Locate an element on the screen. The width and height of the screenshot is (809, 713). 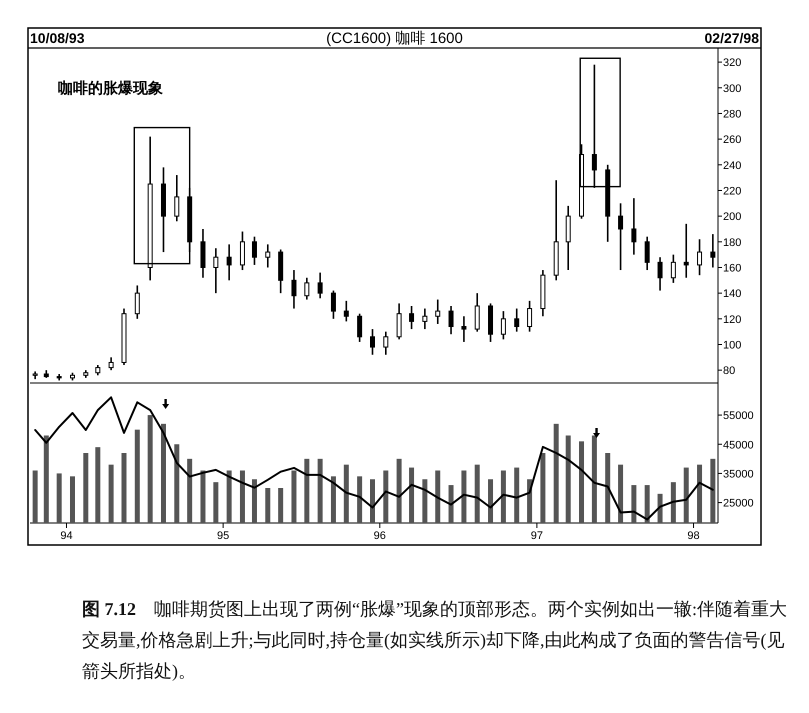
y-tick-label: 140 is located at coordinates (732, 294).